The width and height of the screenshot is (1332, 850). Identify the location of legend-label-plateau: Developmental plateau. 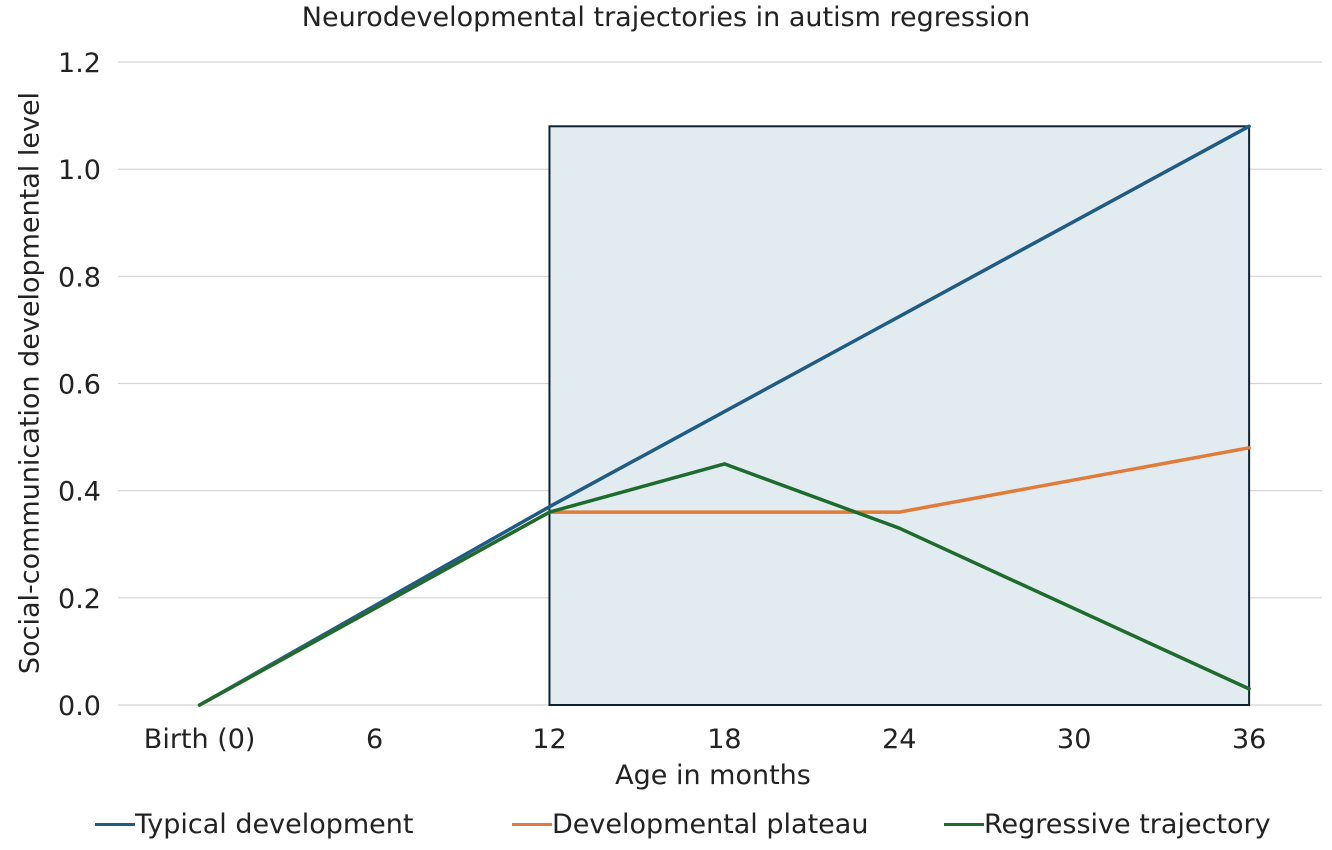
(710, 824).